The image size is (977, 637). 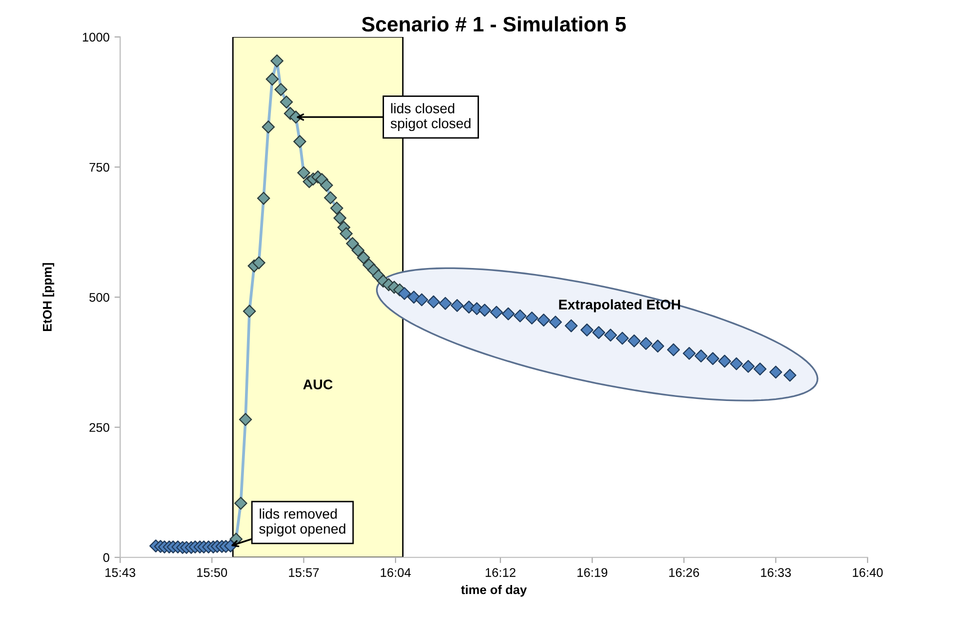 What do you see at coordinates (494, 591) in the screenshot?
I see `x-axis-title: time of day` at bounding box center [494, 591].